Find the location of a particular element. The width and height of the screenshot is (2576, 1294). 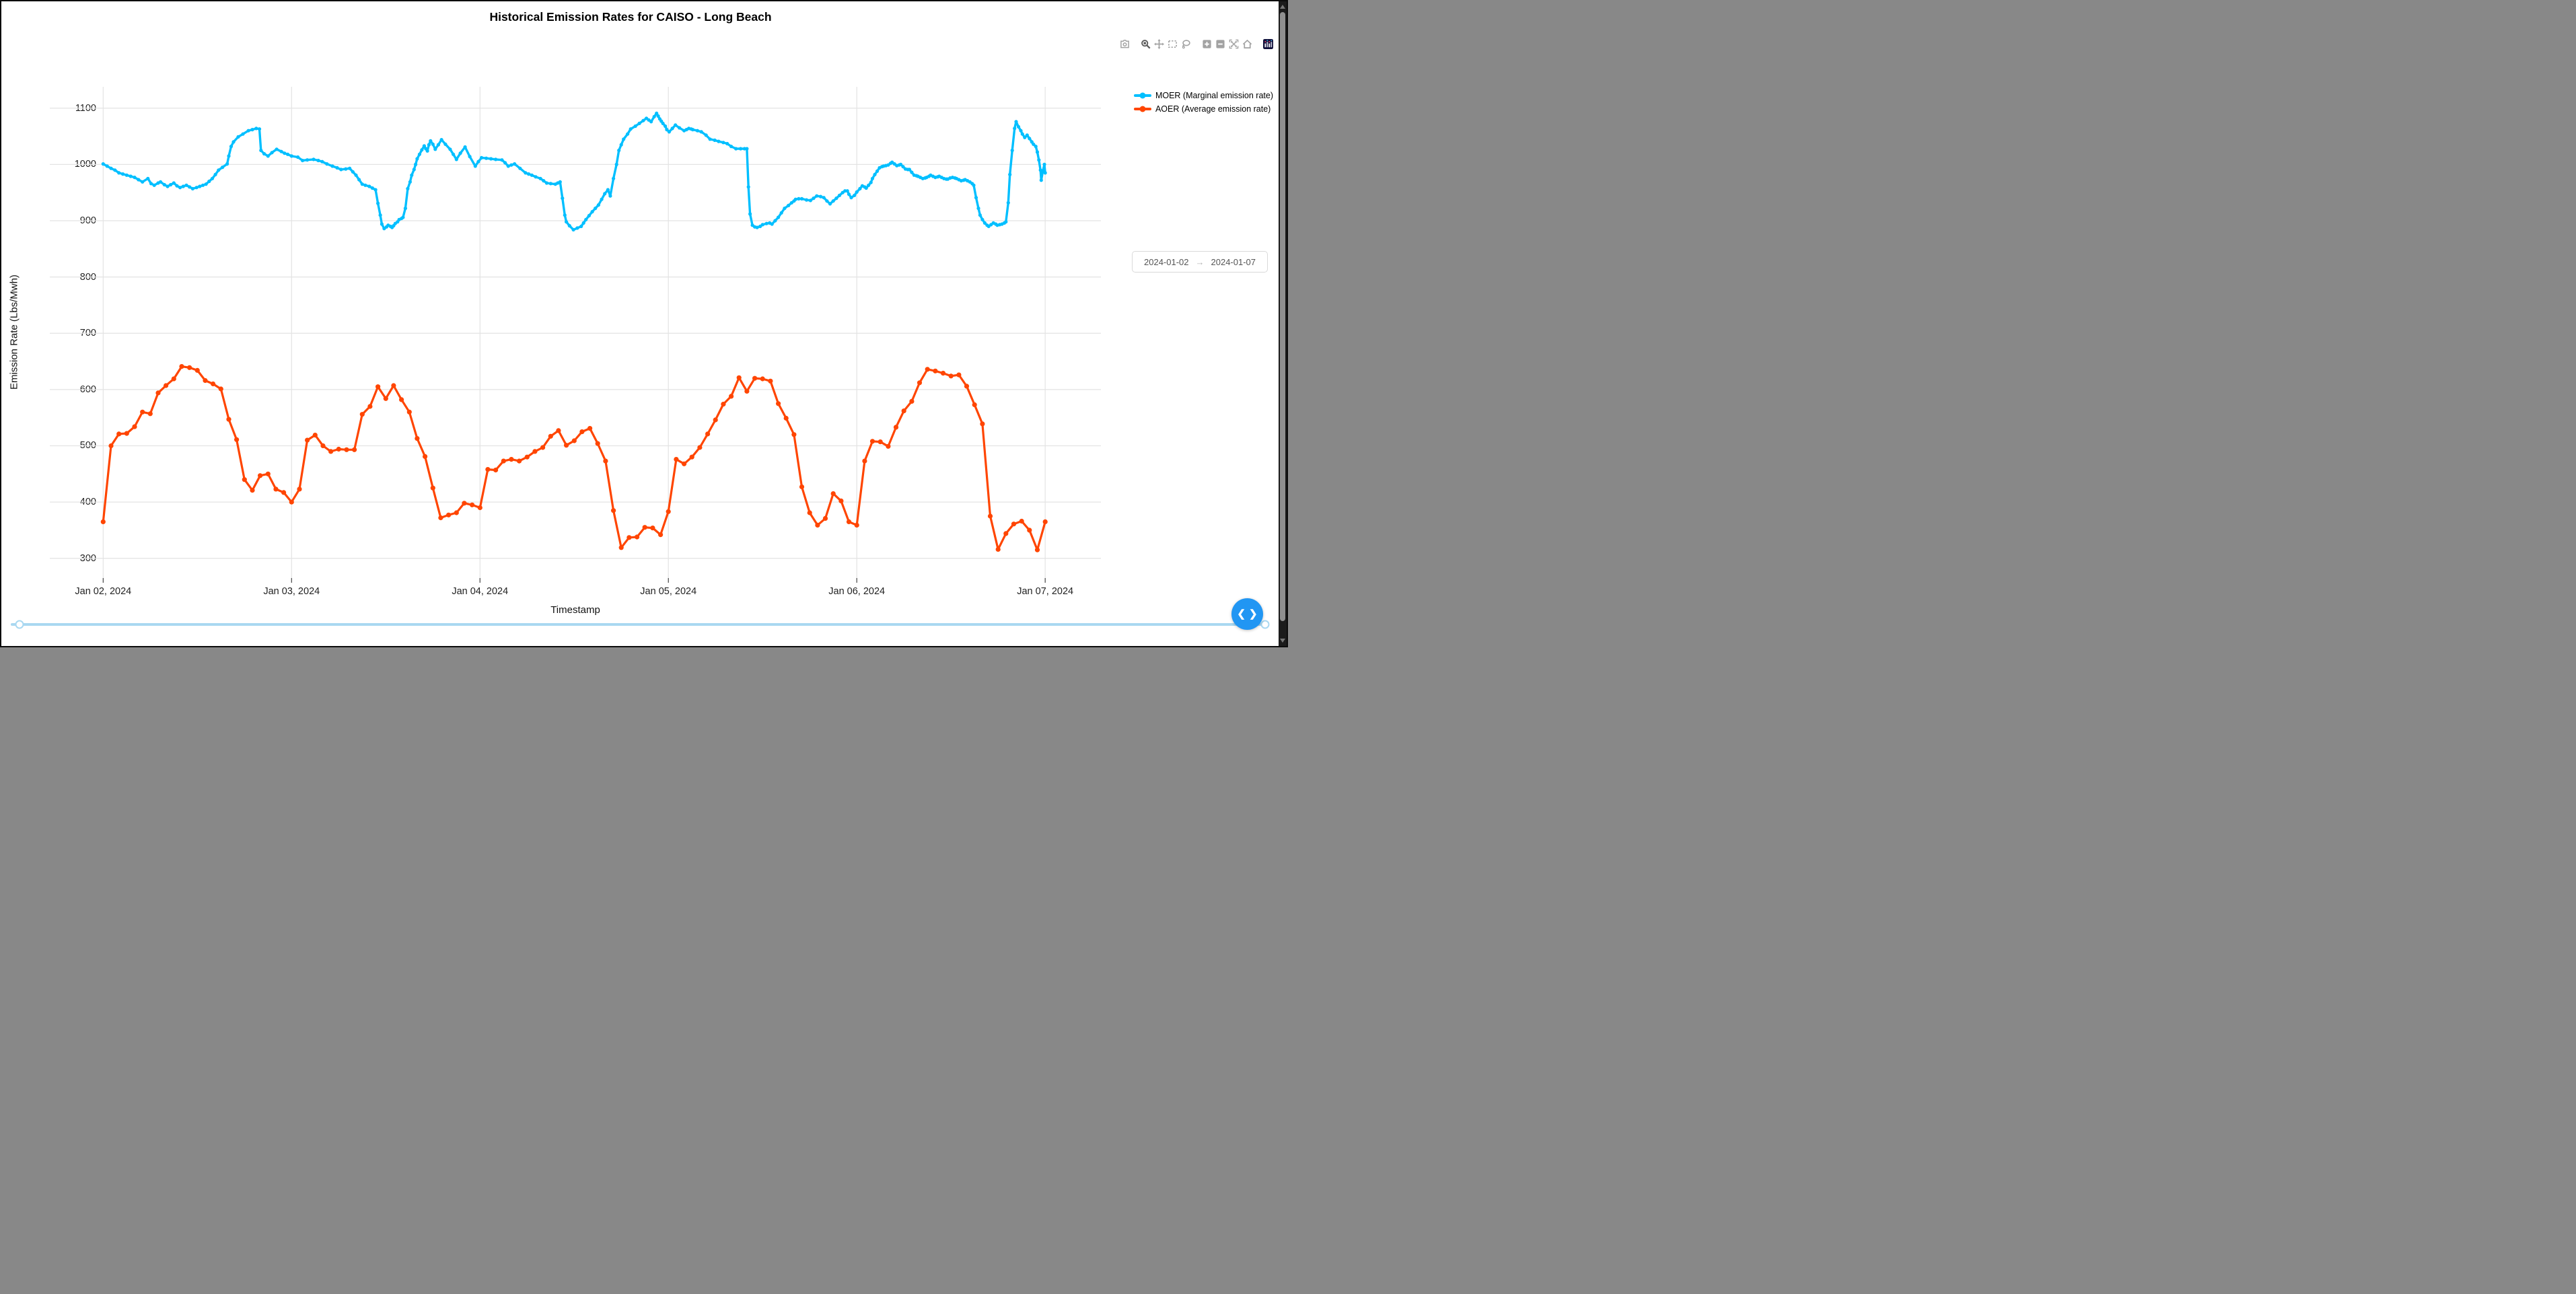

autoscale-icon is located at coordinates (1234, 44).